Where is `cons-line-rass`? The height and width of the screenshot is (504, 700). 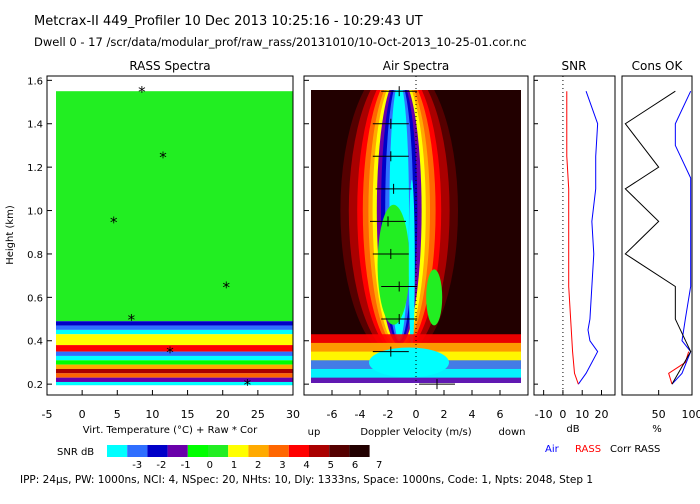
cons-line-rass is located at coordinates (679, 368).